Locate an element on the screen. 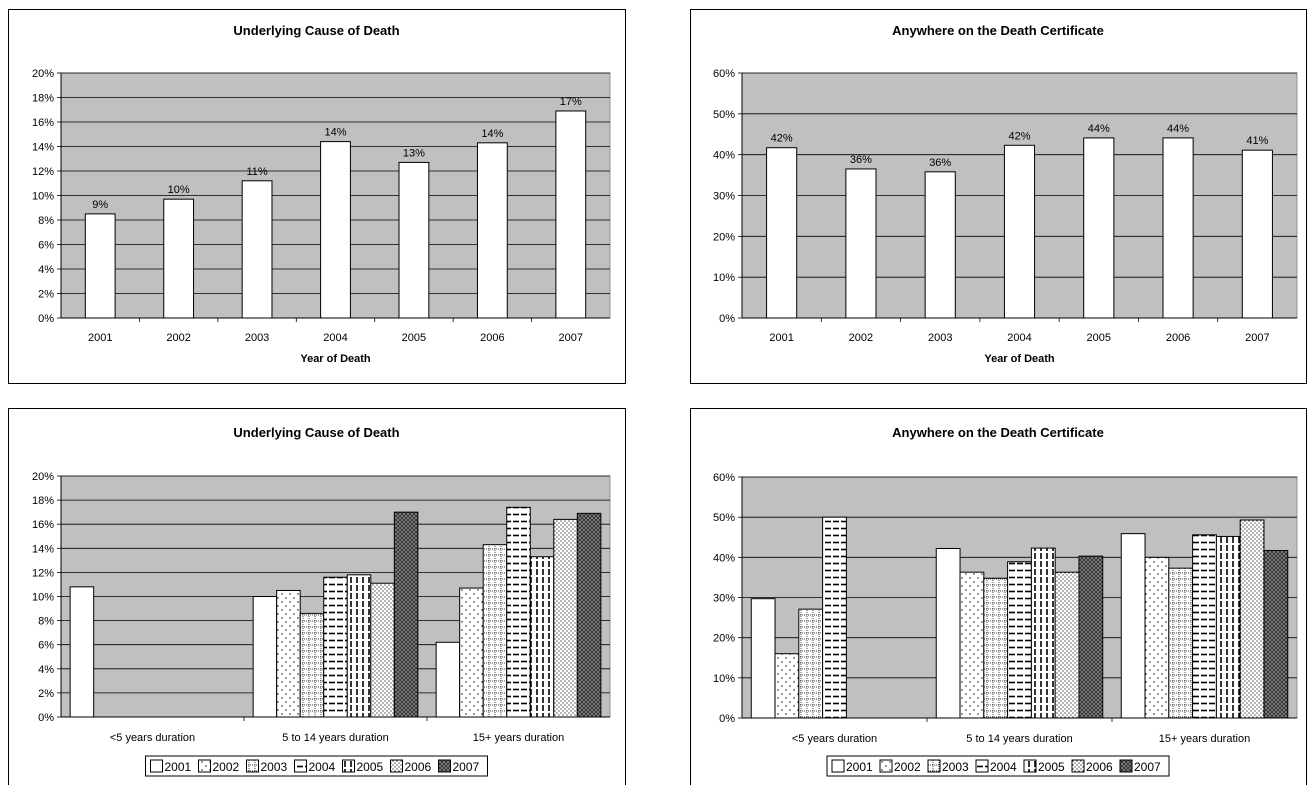 The height and width of the screenshot is (785, 1309). legend-swatch-2004 is located at coordinates (300, 766).